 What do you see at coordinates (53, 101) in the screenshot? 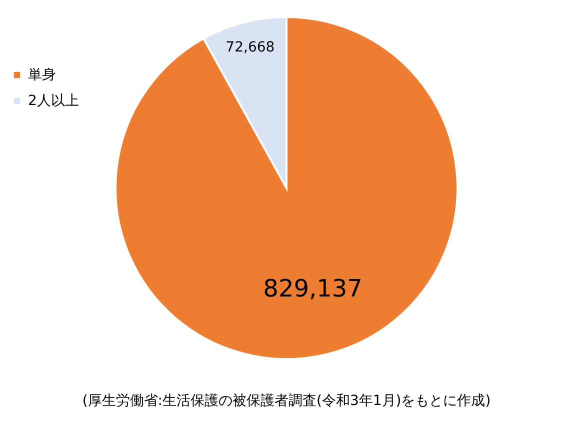
I see `legend-label: 2人以上` at bounding box center [53, 101].